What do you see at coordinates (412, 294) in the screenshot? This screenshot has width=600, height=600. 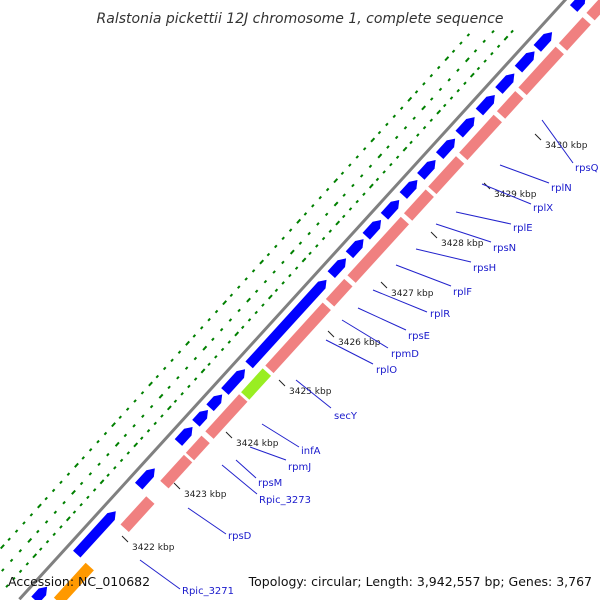 I see `tick-label-t3427: 3427 kbp` at bounding box center [412, 294].